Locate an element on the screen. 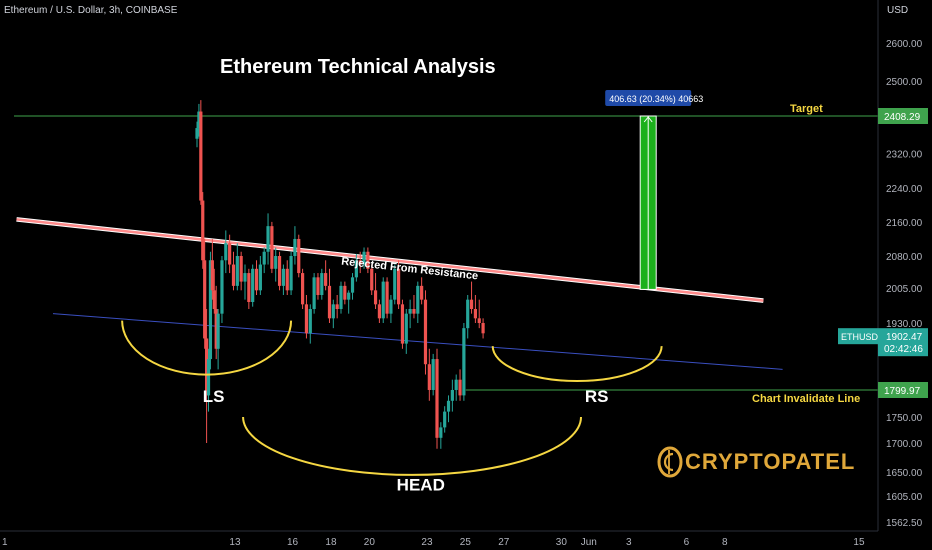  symbol-badge-label: ETHUSD is located at coordinates (860, 337).